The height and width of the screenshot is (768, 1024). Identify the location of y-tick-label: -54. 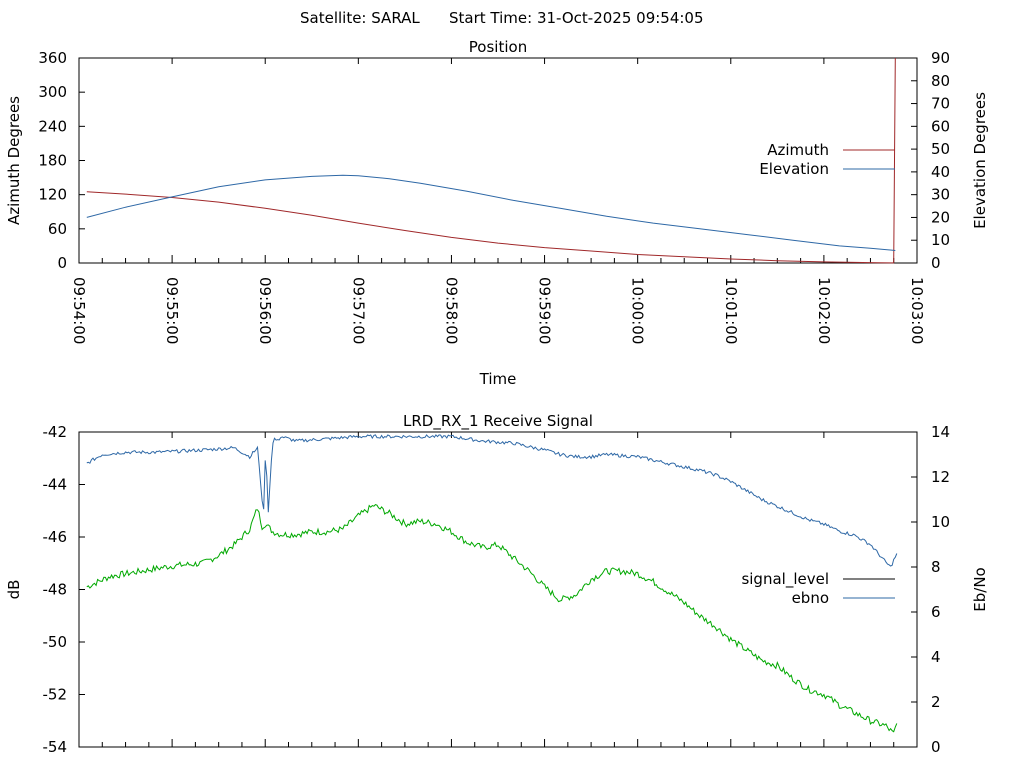
(55, 747).